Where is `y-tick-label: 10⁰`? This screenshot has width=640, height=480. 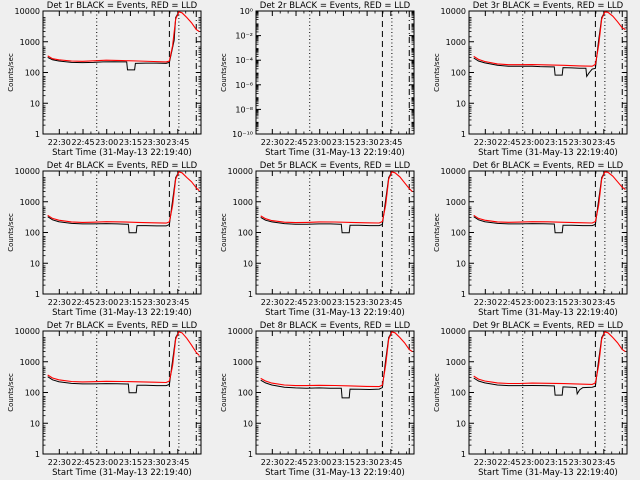
y-tick-label: 10⁰ is located at coordinates (246, 11).